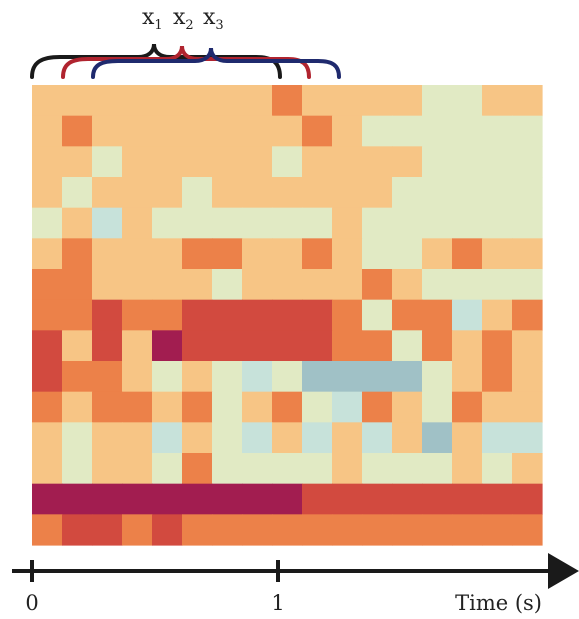 The height and width of the screenshot is (619, 579). What do you see at coordinates (213, 19) in the screenshot?
I see `label-x3: x3` at bounding box center [213, 19].